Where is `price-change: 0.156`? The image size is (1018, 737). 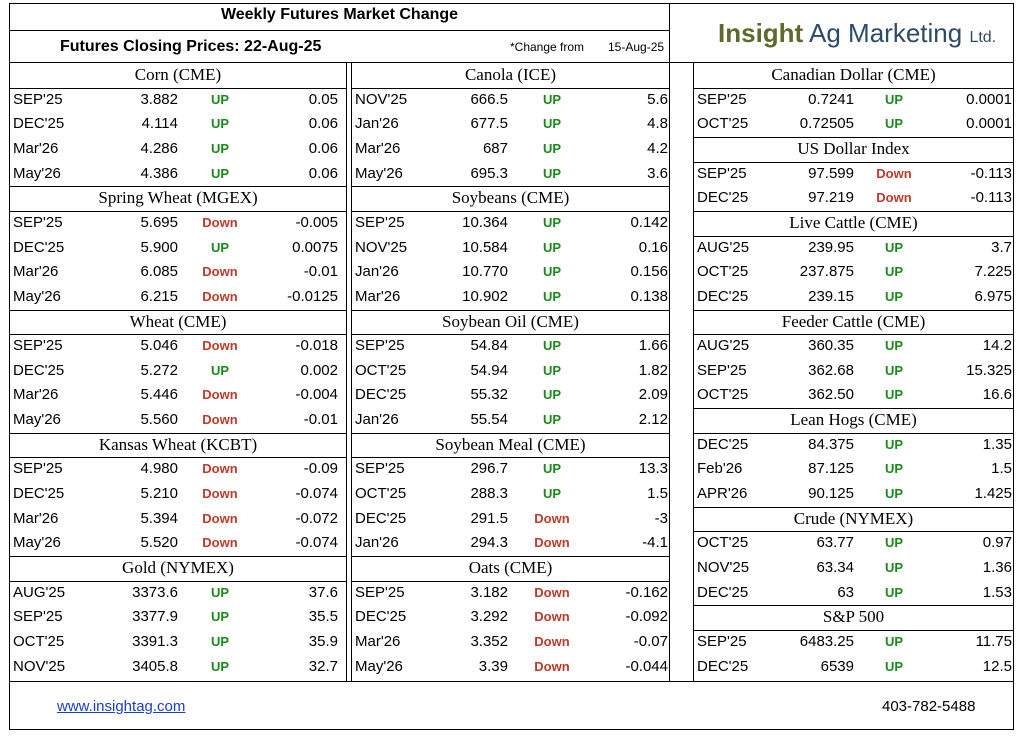 price-change: 0.156 is located at coordinates (649, 271).